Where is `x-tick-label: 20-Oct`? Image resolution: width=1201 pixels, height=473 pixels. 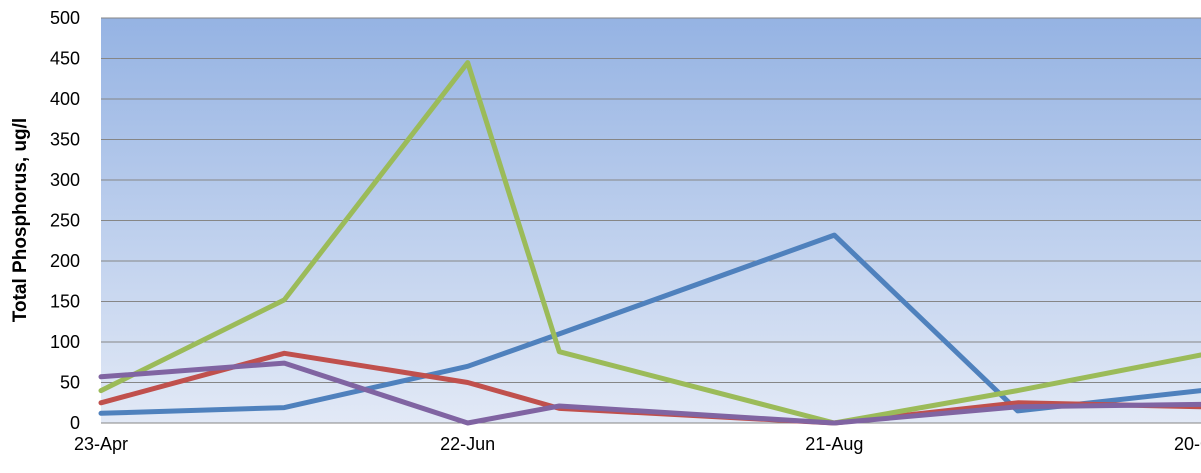 x-tick-label: 20-Oct is located at coordinates (1187, 444).